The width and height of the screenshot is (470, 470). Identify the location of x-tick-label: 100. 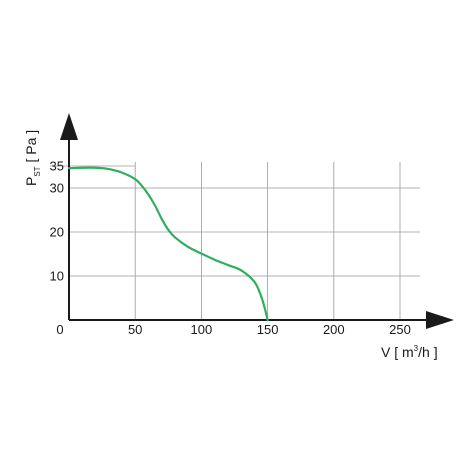
(202, 329).